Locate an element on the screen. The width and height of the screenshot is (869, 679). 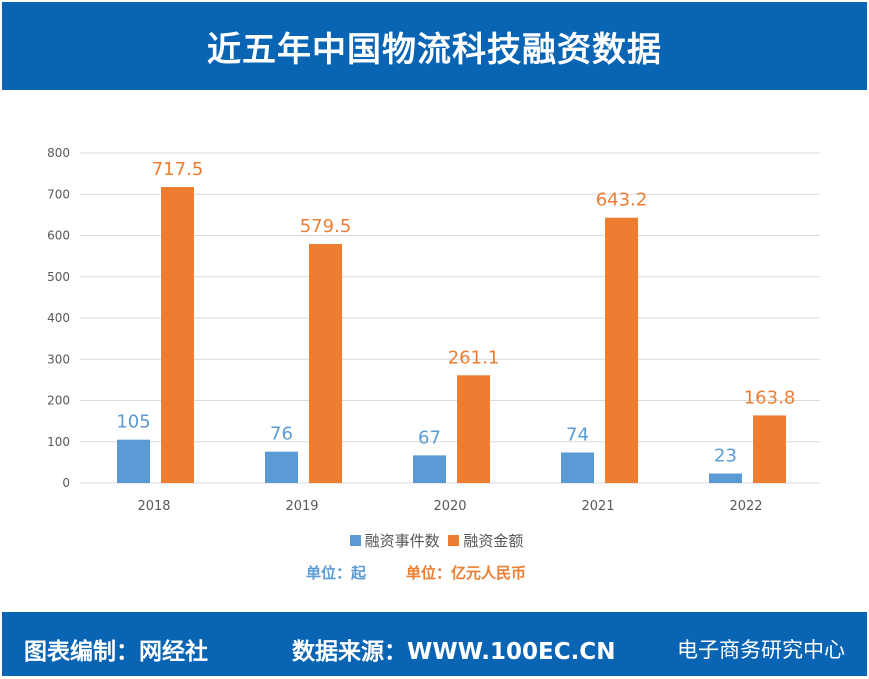
data-label: 23 is located at coordinates (725, 456).